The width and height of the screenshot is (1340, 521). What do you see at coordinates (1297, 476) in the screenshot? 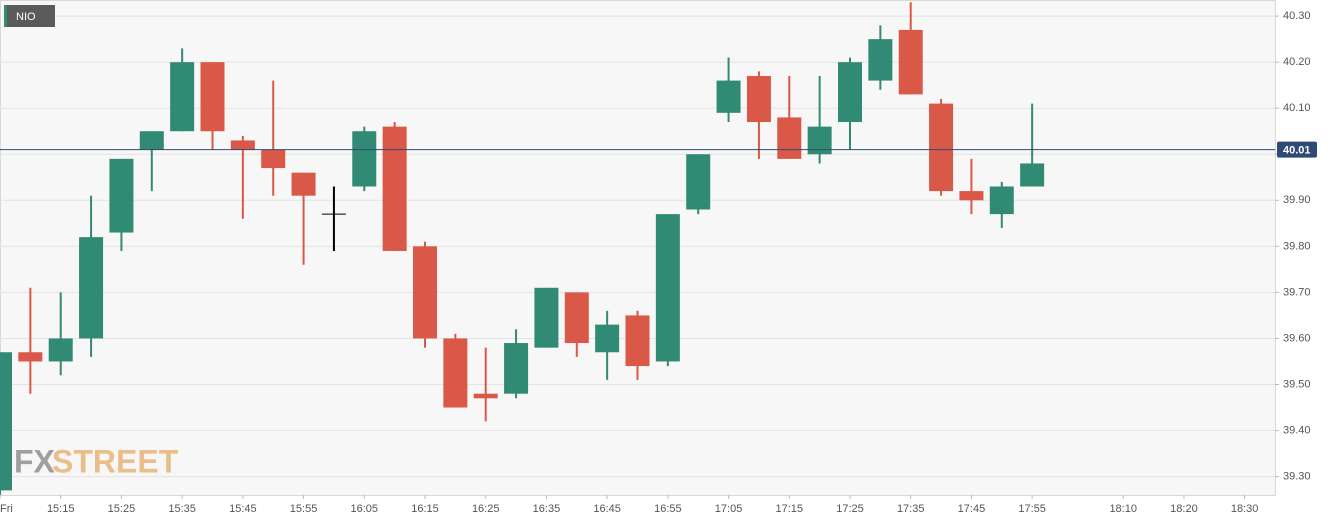
I see `y-tick-label: 39.30` at bounding box center [1297, 476].